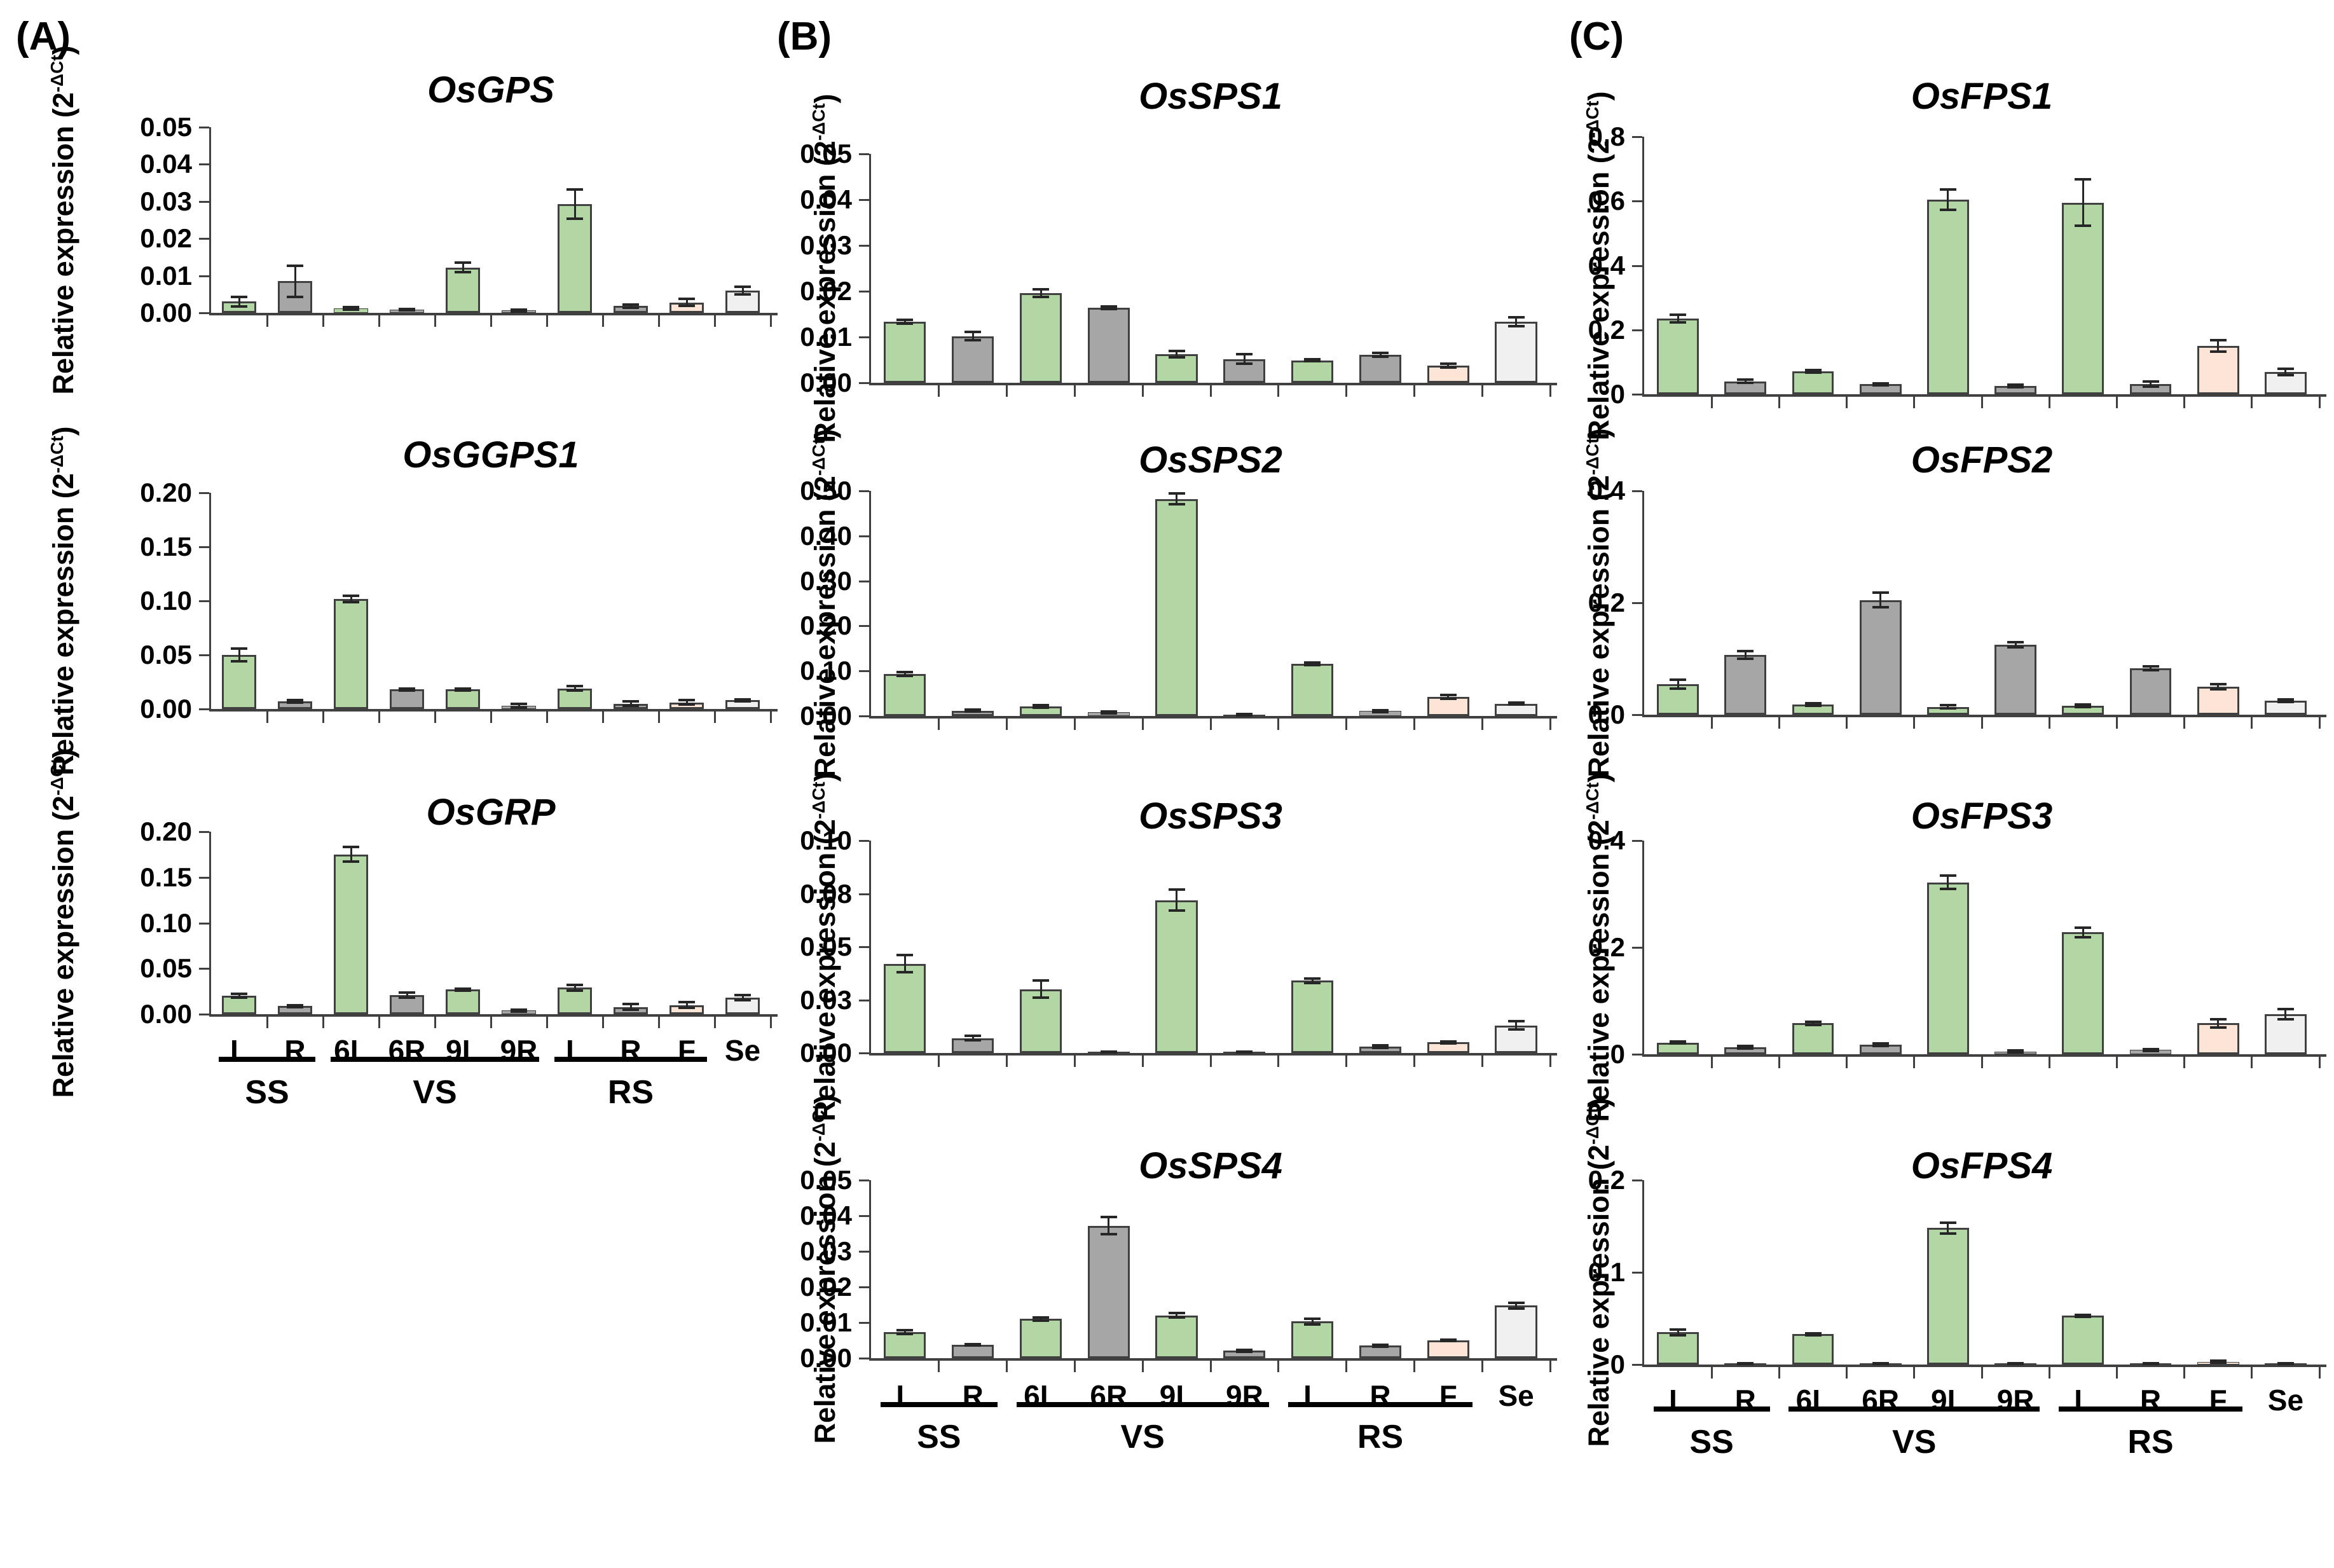  What do you see at coordinates (826, 893) in the screenshot?
I see `y-tick-label: 0.08` at bounding box center [826, 893].